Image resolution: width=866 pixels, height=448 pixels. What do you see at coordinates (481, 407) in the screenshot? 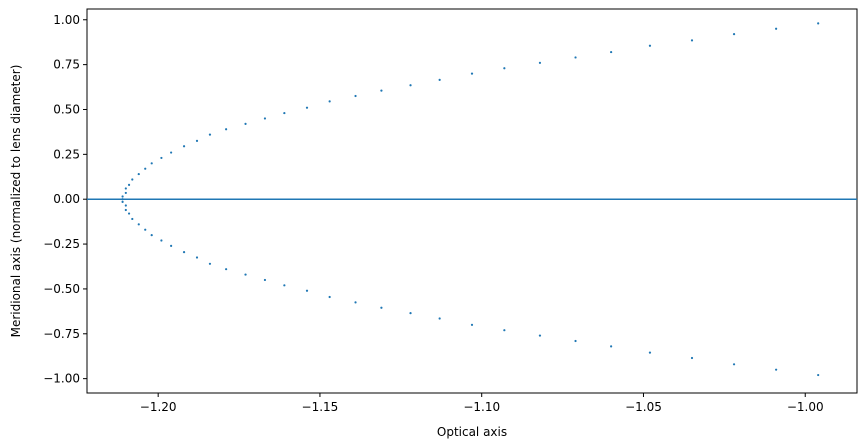
I see `x-tick-label: −1.10` at bounding box center [481, 407].